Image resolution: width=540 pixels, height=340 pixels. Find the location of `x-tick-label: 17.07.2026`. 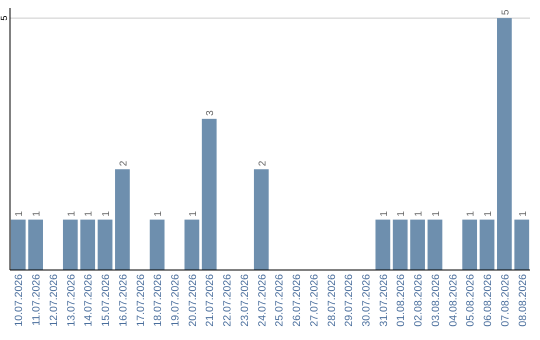

x-tick-label: 17.07.2026 is located at coordinates (140, 300).